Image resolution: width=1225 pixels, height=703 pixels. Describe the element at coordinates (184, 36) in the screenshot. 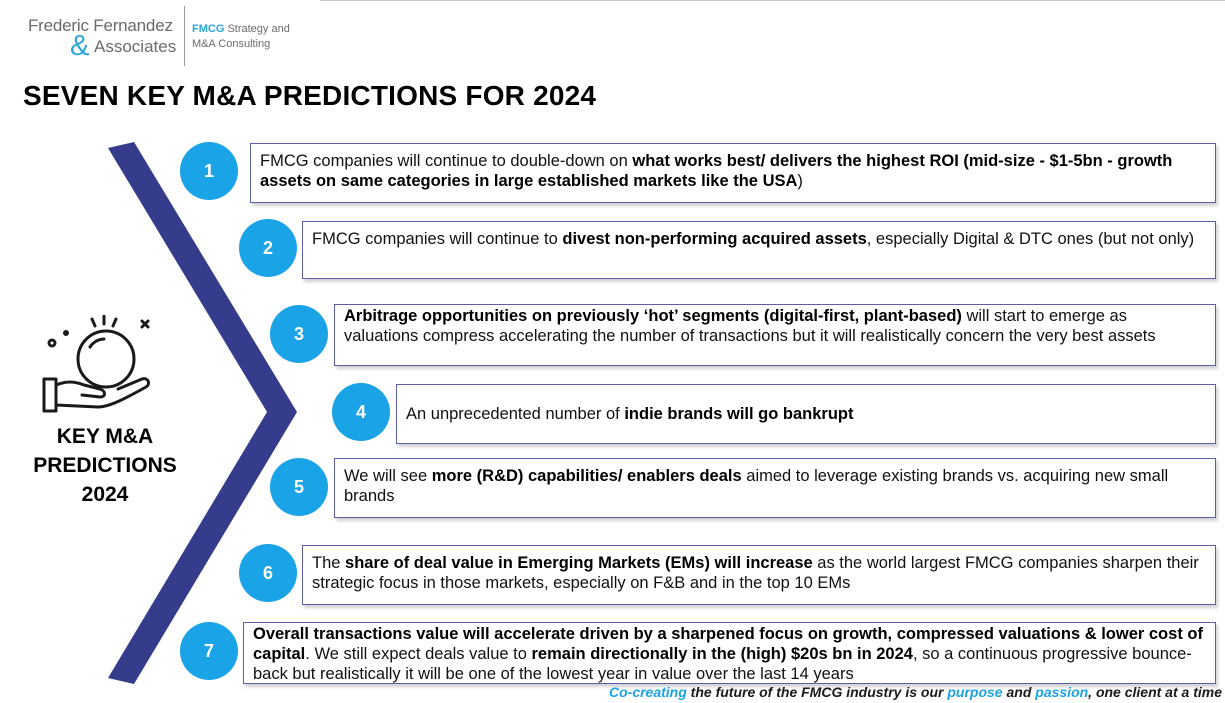

I see `logo-divider` at that location.